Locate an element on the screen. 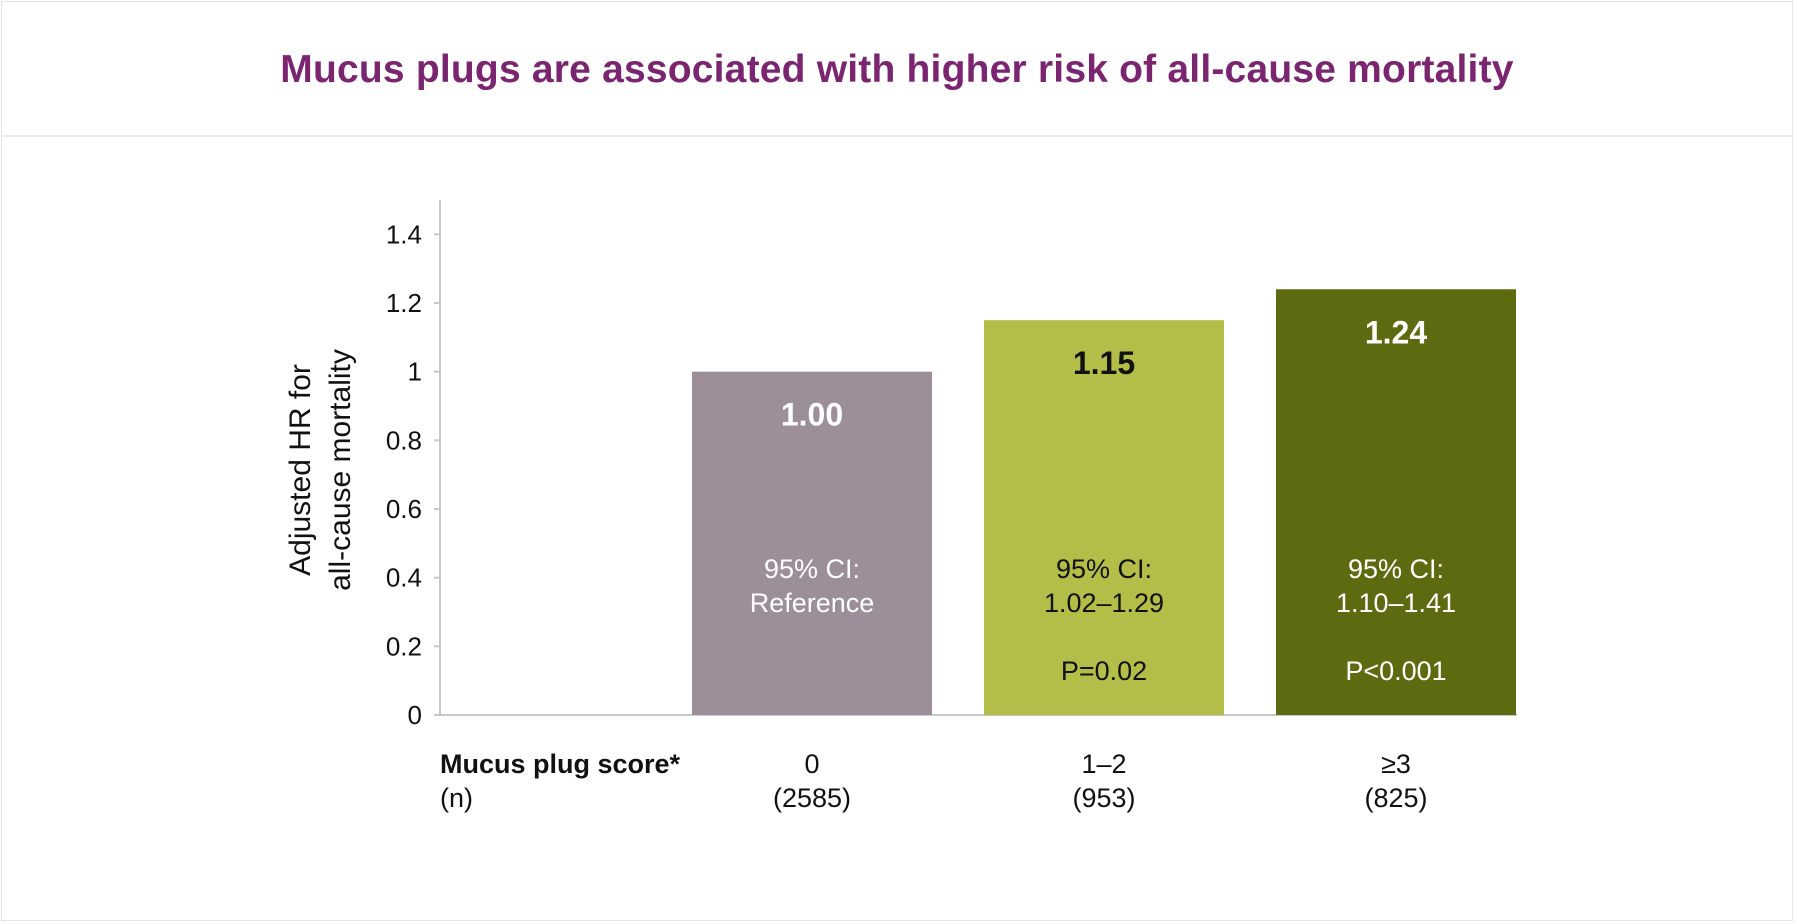  bar-ci-range: 1.02–1.29 is located at coordinates (1104, 603).